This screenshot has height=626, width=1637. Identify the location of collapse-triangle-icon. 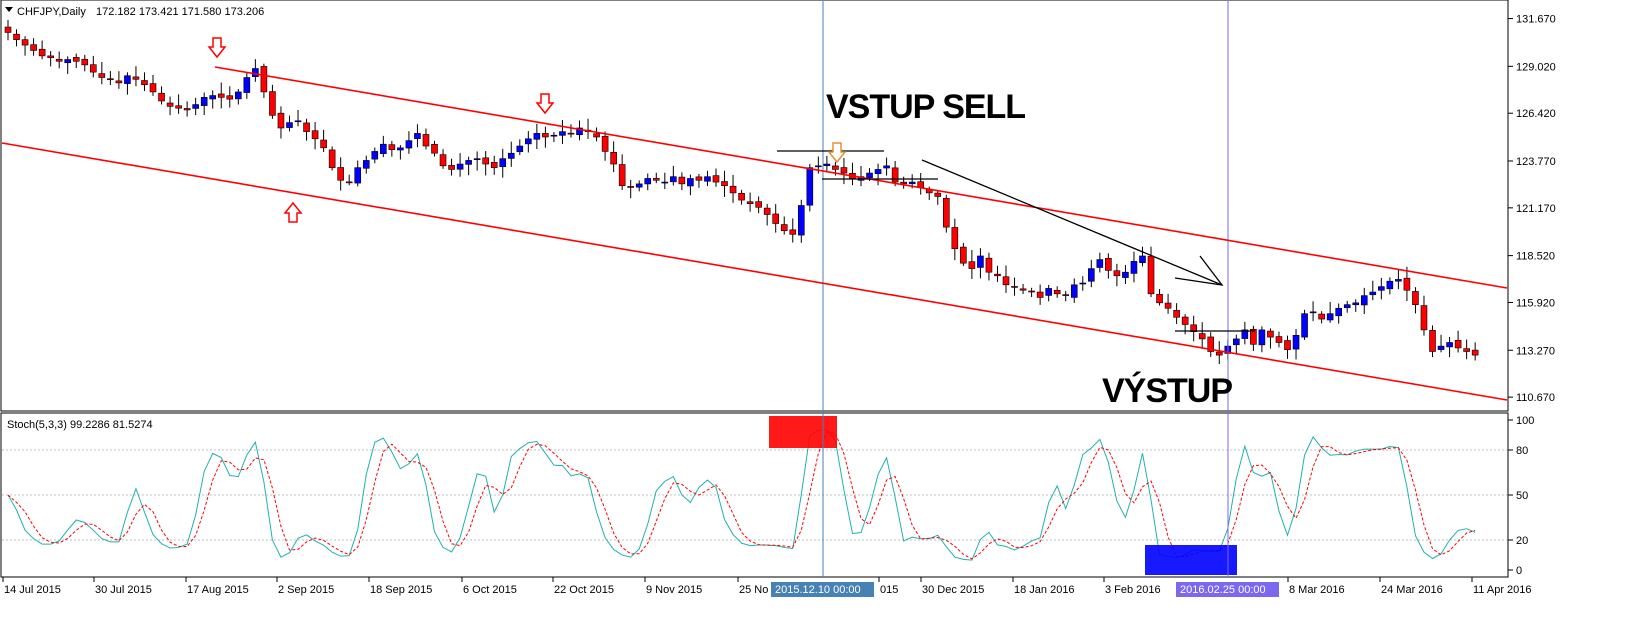
(9, 9).